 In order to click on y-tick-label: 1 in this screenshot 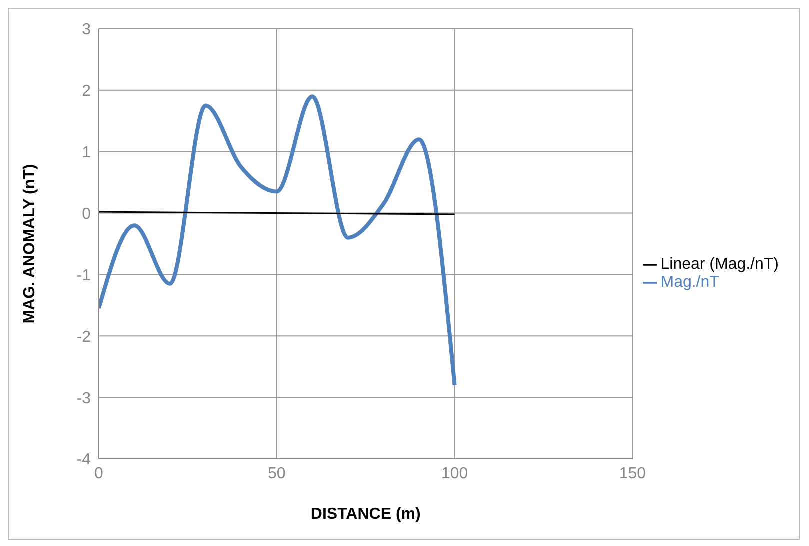, I will do `click(87, 153)`.